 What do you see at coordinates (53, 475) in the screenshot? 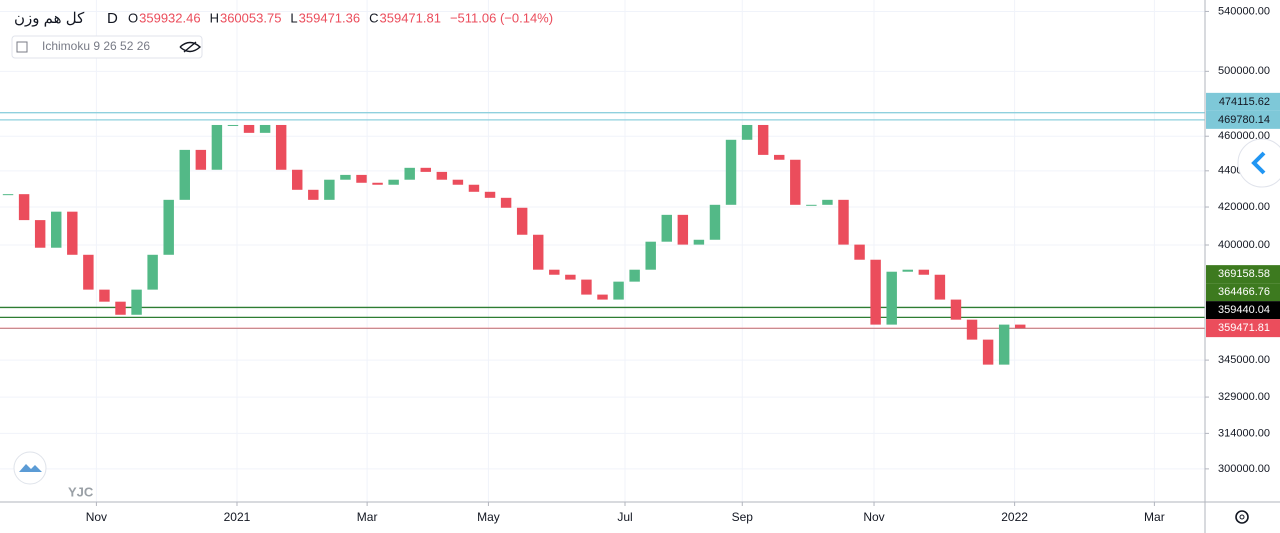
I see `watermark: YJC` at bounding box center [53, 475].